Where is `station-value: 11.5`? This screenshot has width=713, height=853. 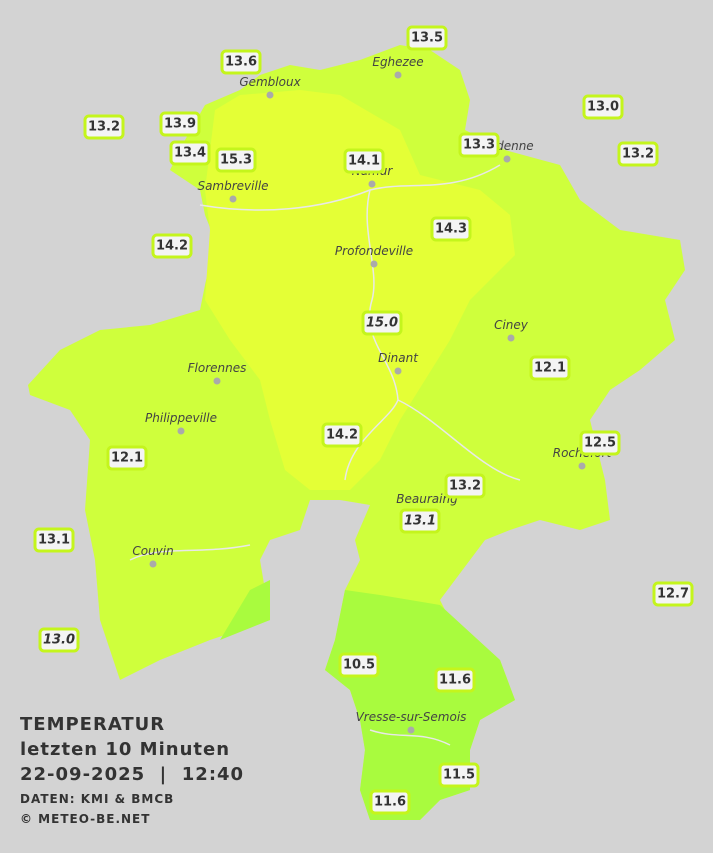 station-value: 11.5 is located at coordinates (459, 775).